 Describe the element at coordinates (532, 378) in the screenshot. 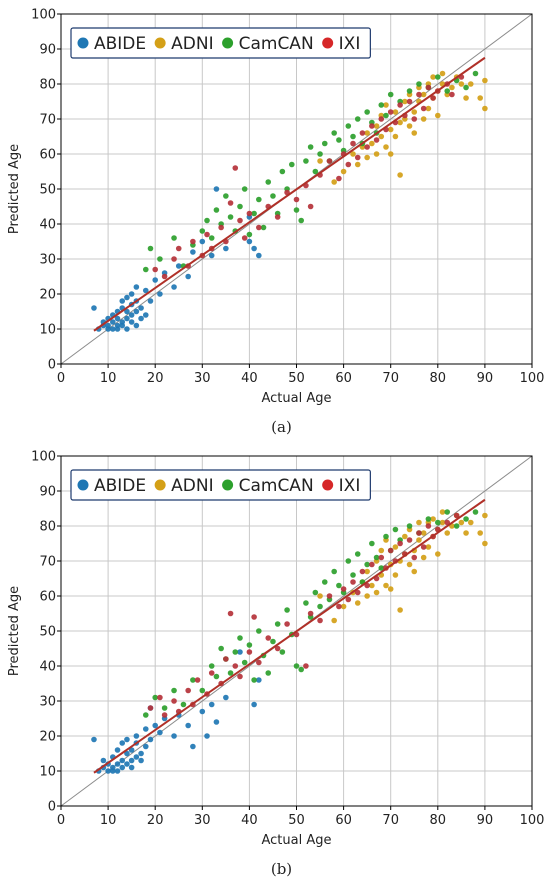

I see `x-tick-label: 100` at that location.